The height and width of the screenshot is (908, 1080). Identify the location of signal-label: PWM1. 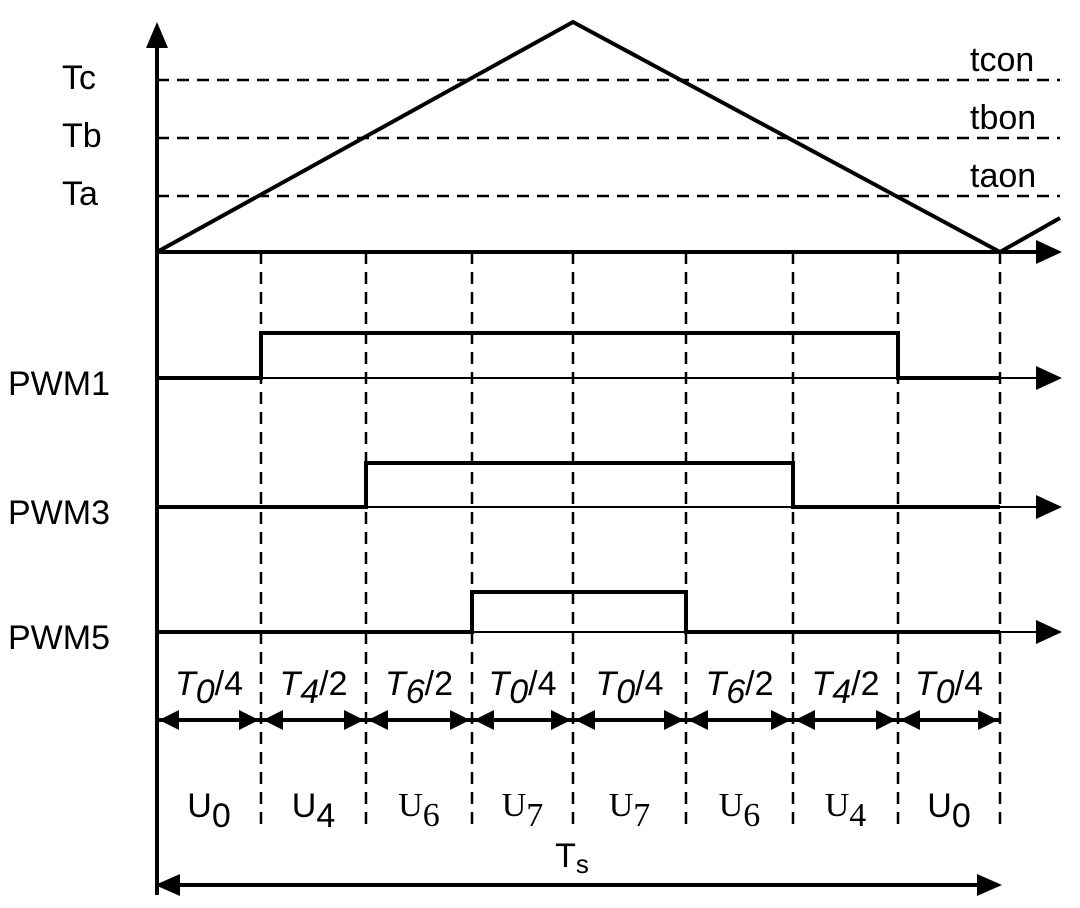
(59, 384).